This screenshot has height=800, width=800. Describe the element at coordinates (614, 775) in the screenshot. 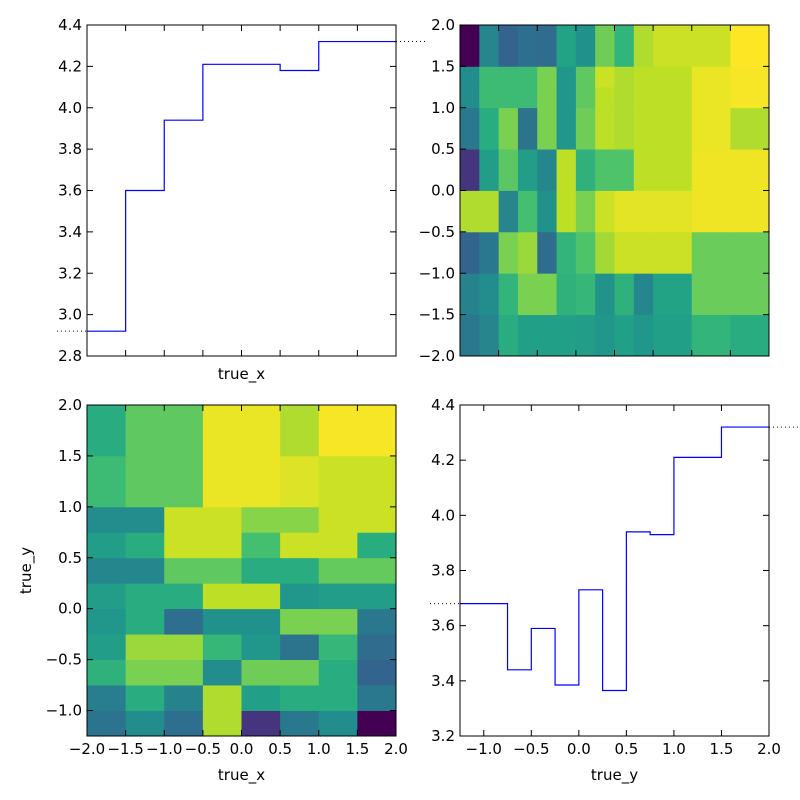

I see `x-axis-title: true_y` at that location.